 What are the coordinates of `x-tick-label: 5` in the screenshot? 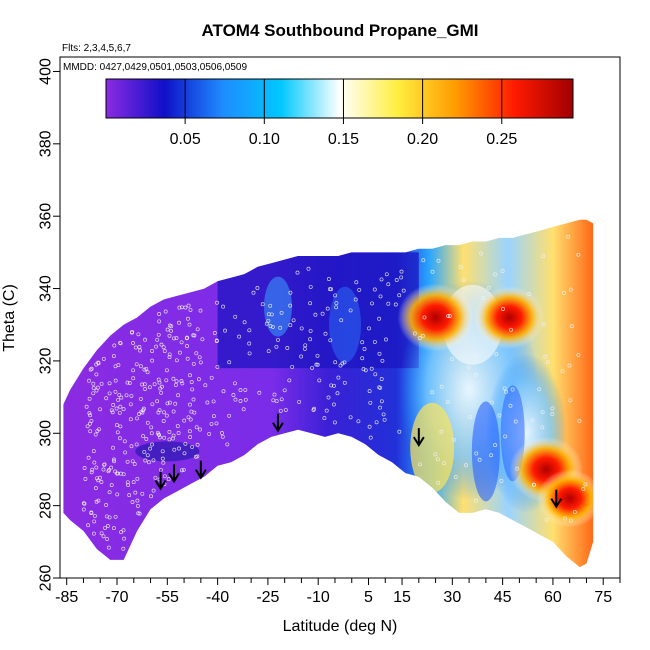 It's located at (368, 597).